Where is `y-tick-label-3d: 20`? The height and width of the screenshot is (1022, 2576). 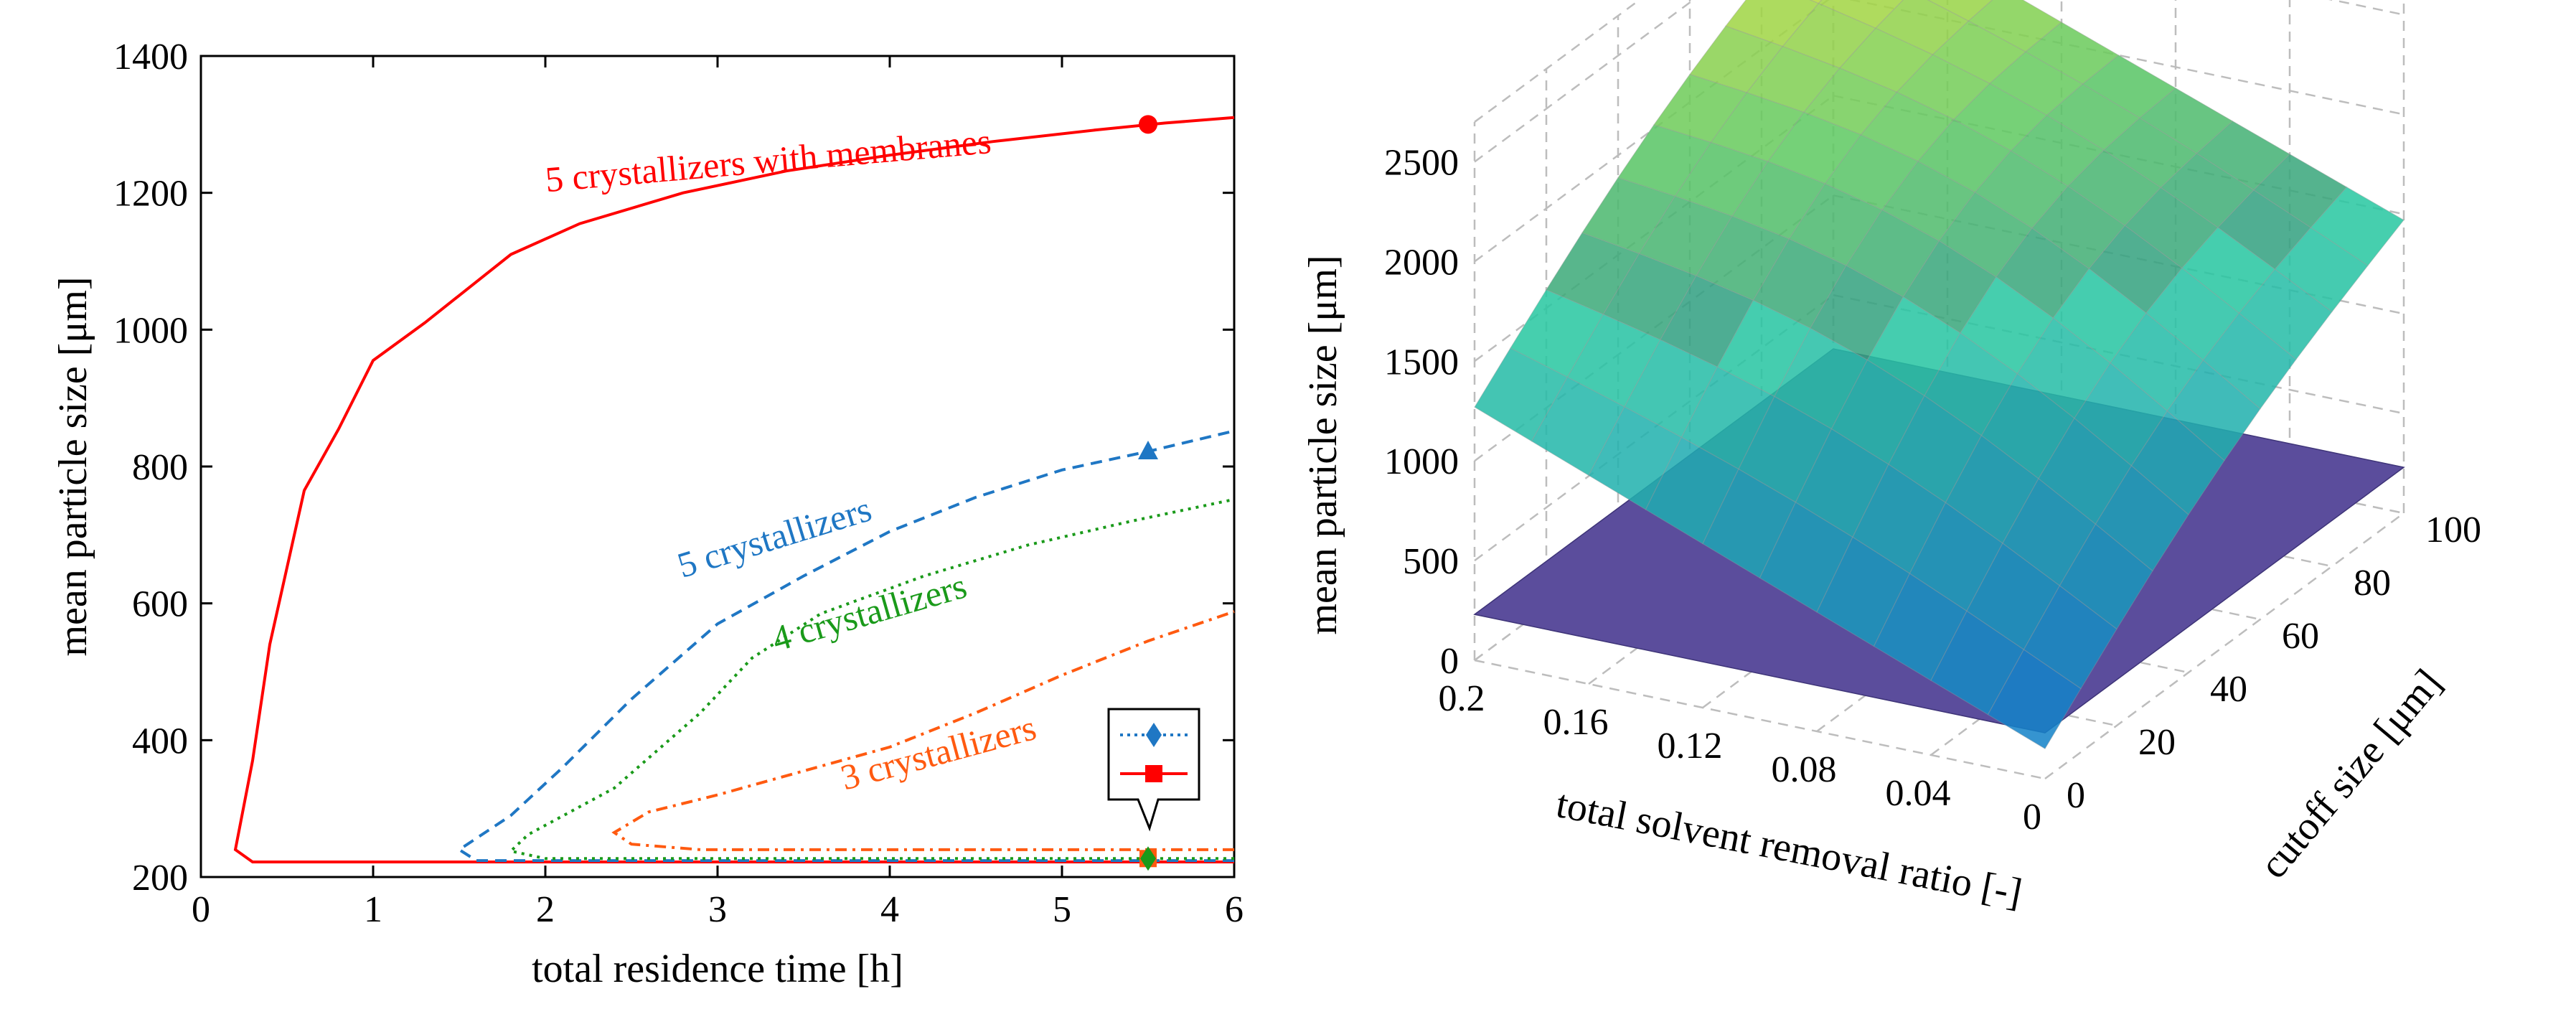
y-tick-label-3d: 20 is located at coordinates (2157, 742).